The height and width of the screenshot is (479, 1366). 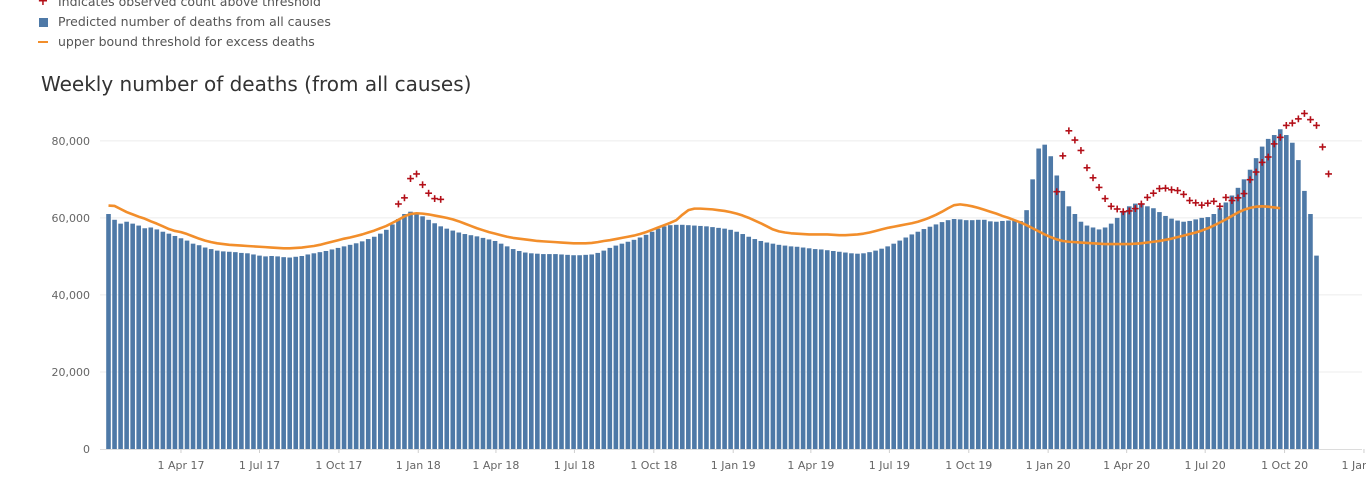 I want to click on y-tick-label: 60,000, so click(x=71, y=218).